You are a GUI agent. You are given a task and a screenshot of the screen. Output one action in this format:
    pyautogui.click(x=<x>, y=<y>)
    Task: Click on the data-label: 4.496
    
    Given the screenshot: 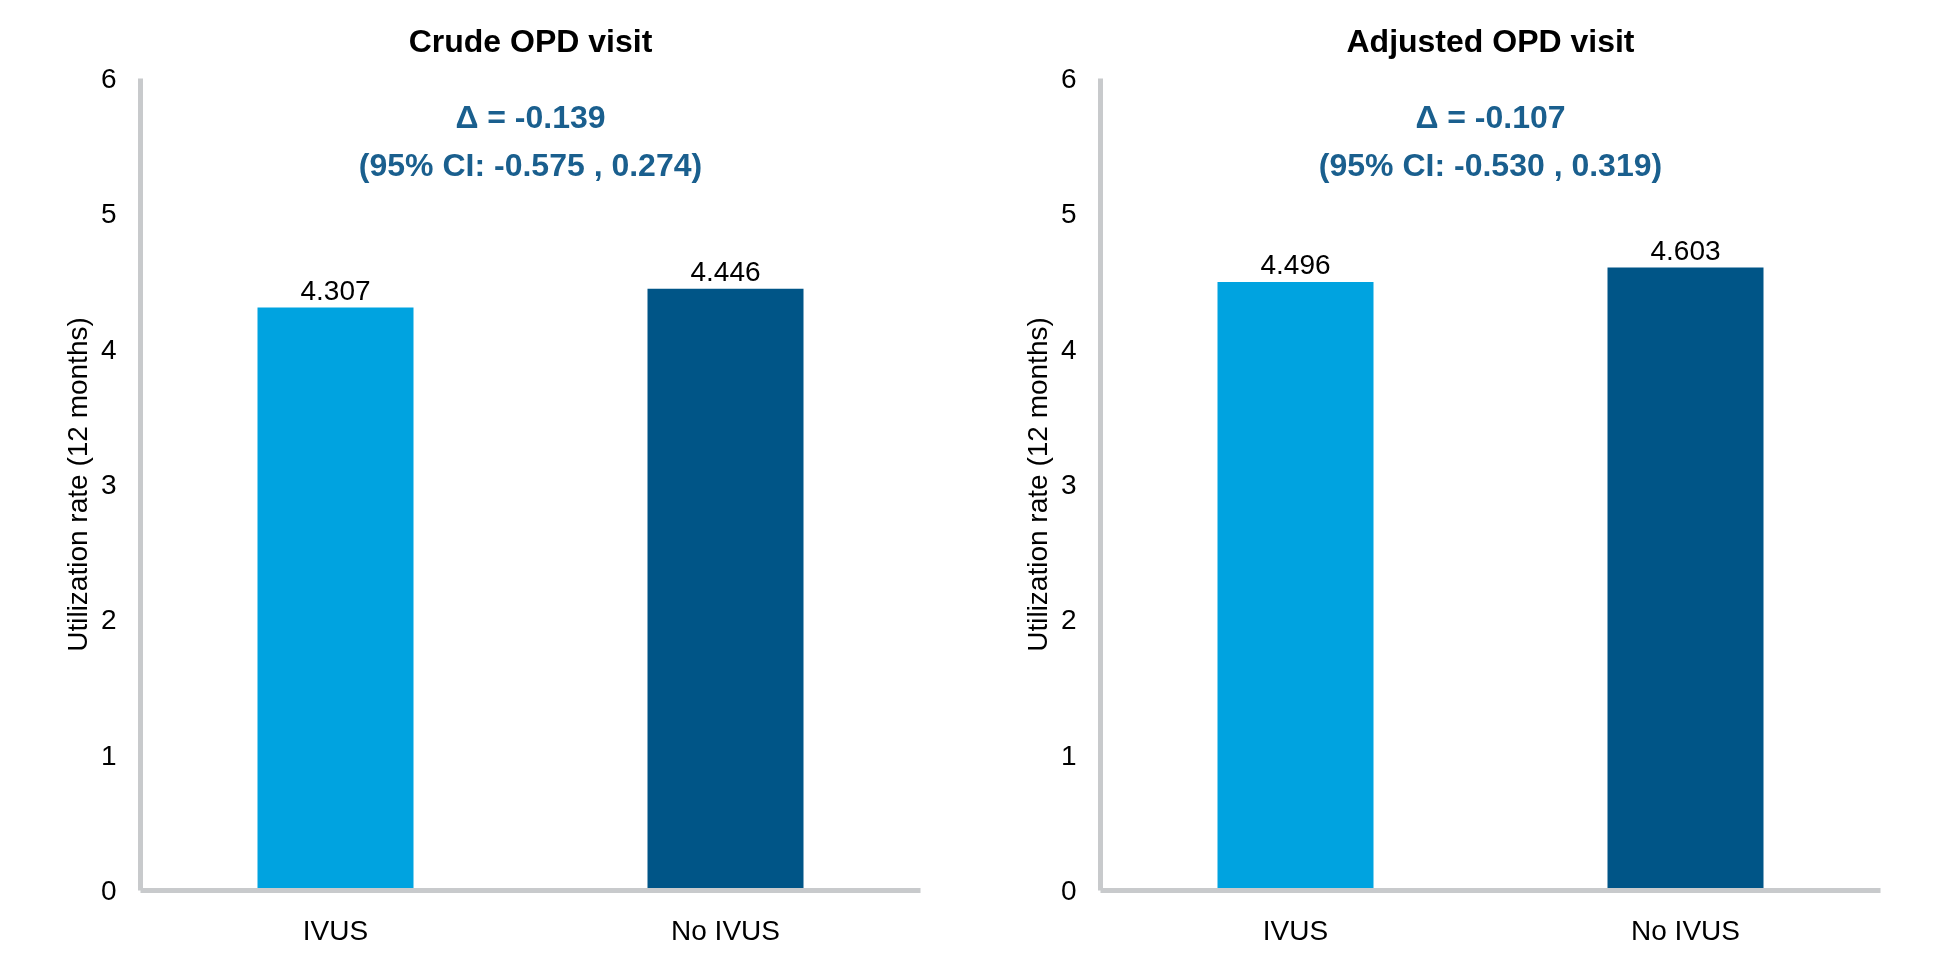 What is the action you would take?
    pyautogui.click(x=1295, y=265)
    